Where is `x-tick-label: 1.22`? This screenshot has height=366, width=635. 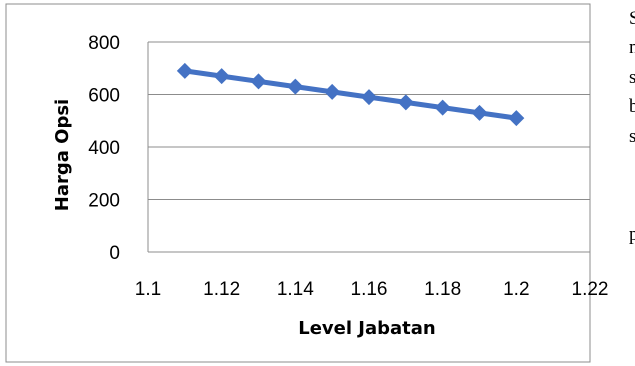
x-tick-label: 1.22 is located at coordinates (590, 289).